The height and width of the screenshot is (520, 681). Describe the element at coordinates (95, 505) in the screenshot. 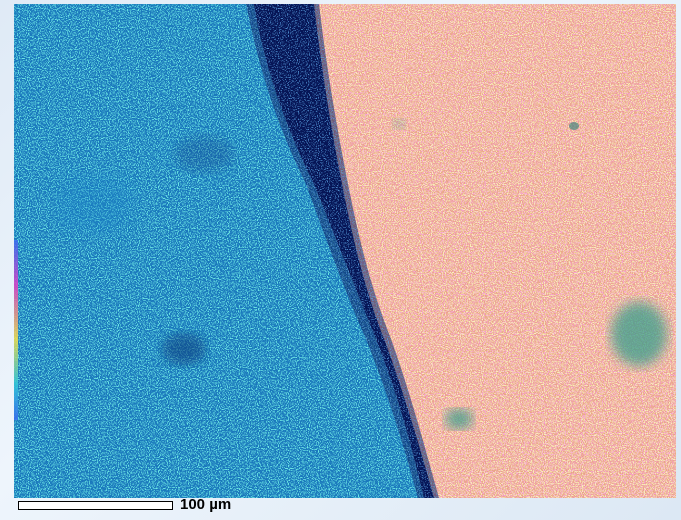

I see `scale-bar` at that location.